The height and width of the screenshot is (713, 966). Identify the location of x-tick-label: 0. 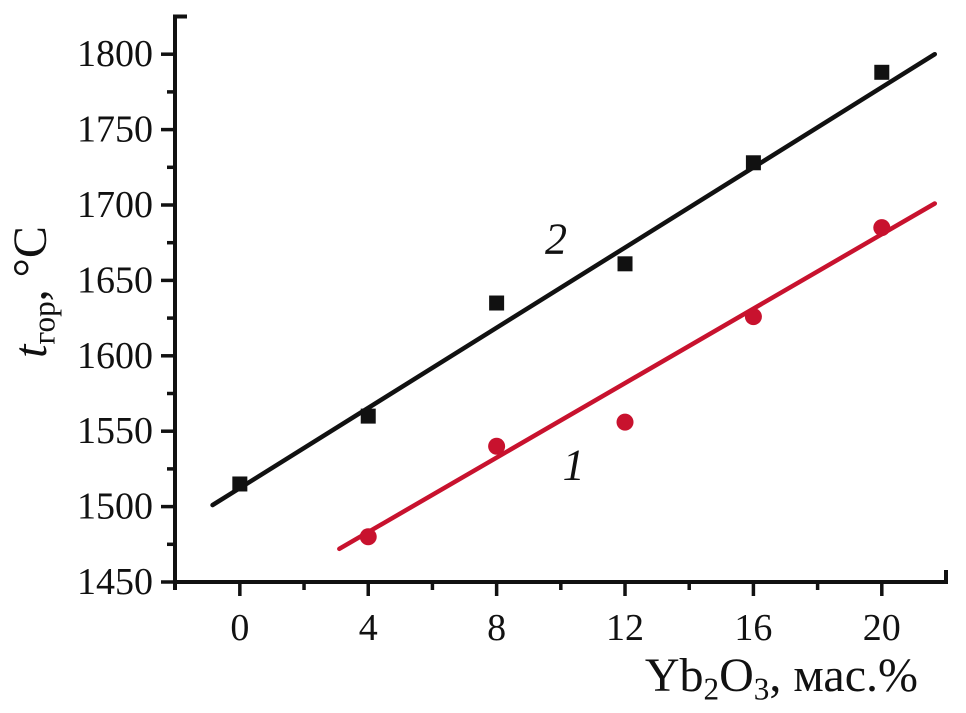
(239, 628).